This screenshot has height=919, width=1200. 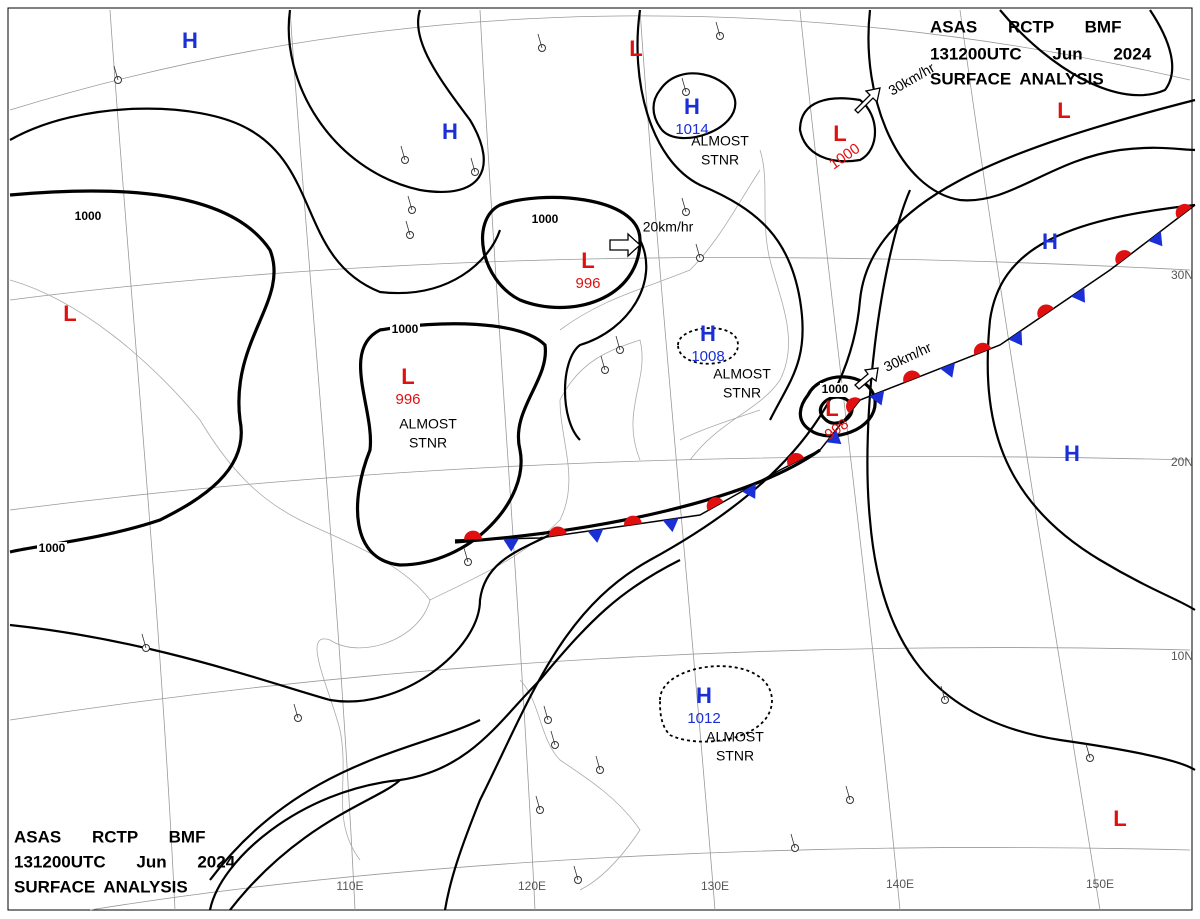 I want to click on latitude-label: 10N, so click(x=1182, y=656).